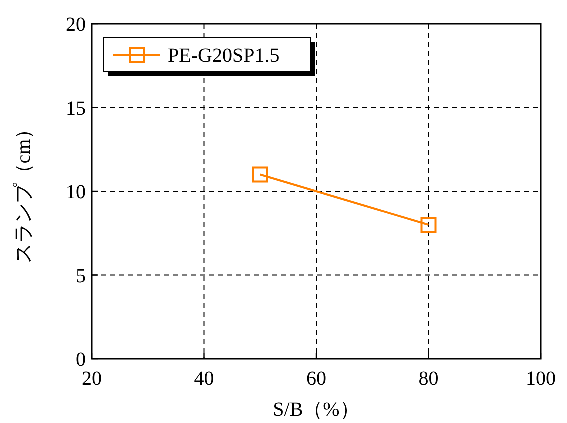  I want to click on y-tick-label: 5, so click(81, 276).